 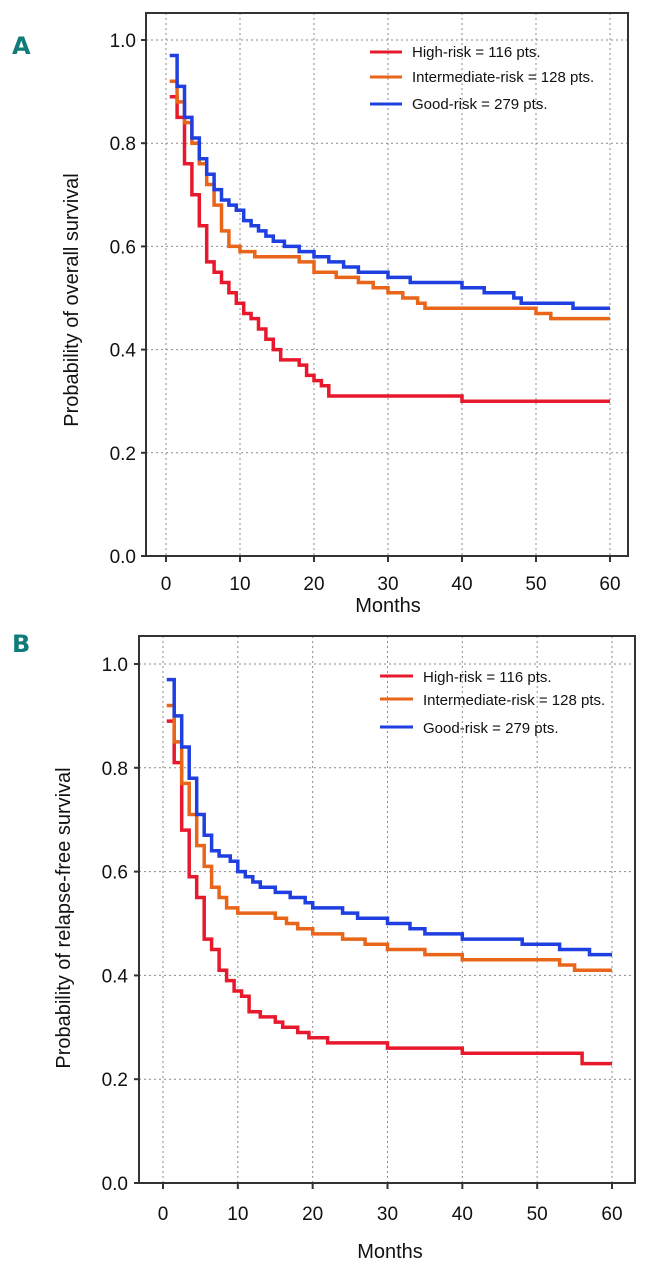 I want to click on panel-a-y-axis-title: Probability of overall survival, so click(x=72, y=299).